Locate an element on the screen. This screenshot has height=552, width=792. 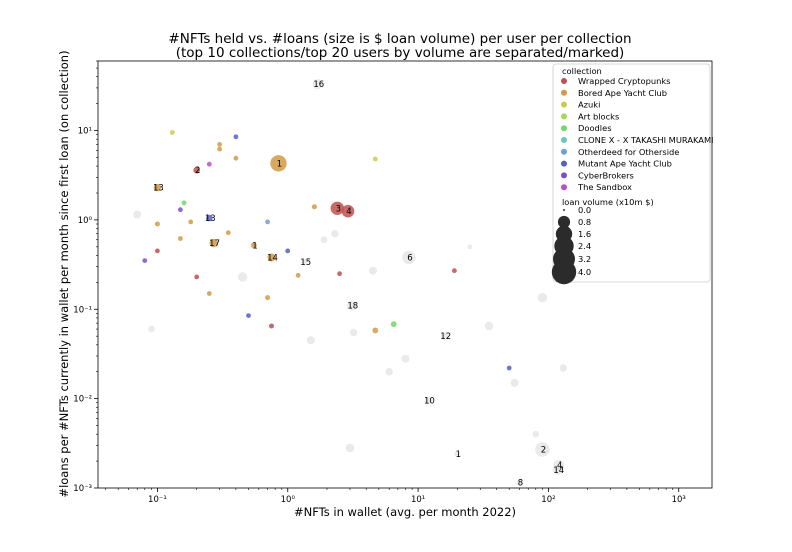
size-legend-label: 1.6 is located at coordinates (584, 234).